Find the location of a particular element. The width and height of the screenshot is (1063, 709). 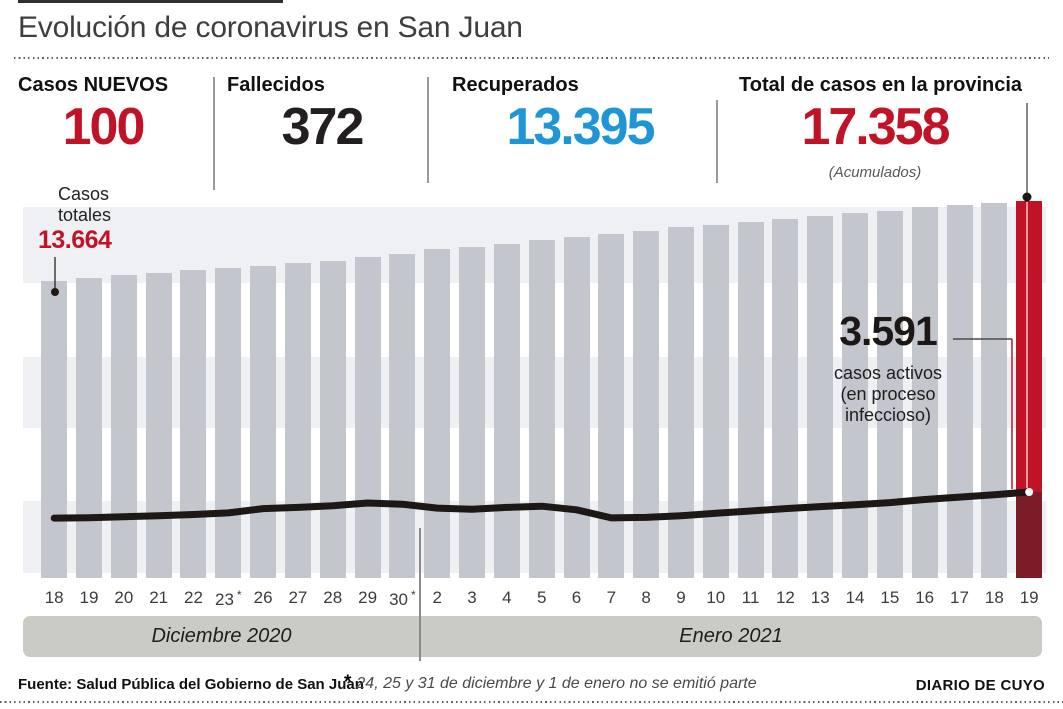

stat-label-casos-nuevos: Casos NUEVOS is located at coordinates (93, 85).